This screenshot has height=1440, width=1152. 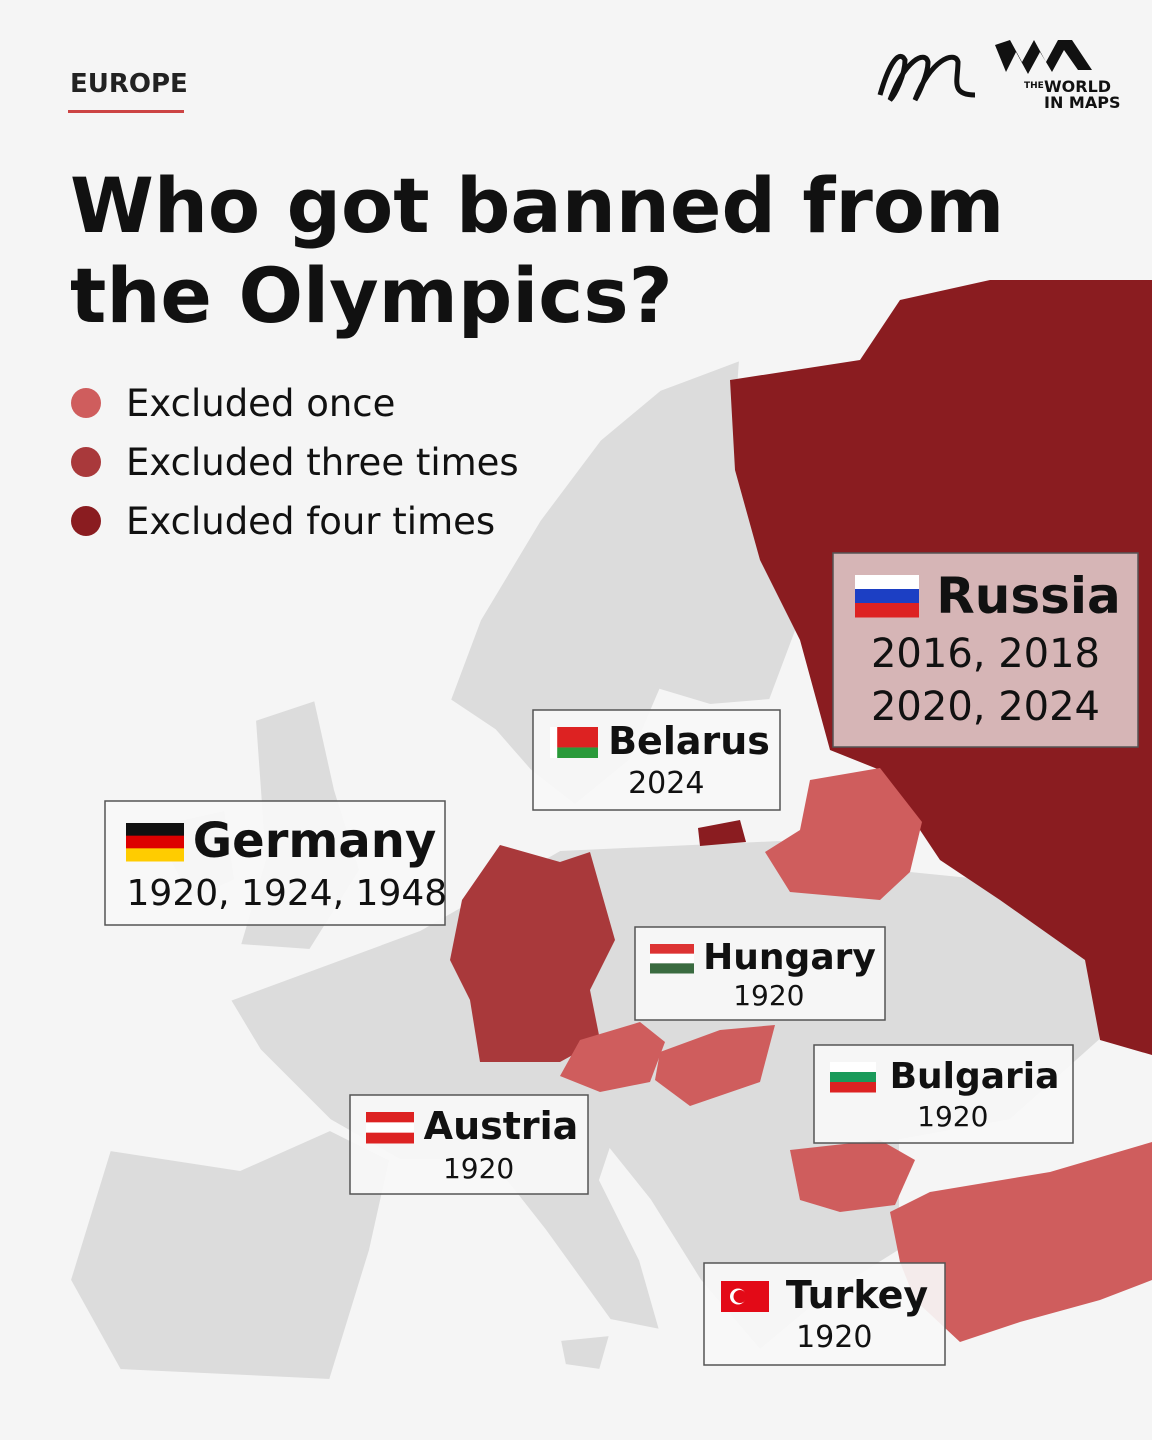 I want to click on legend-label: Excluded four times, so click(x=310, y=521).